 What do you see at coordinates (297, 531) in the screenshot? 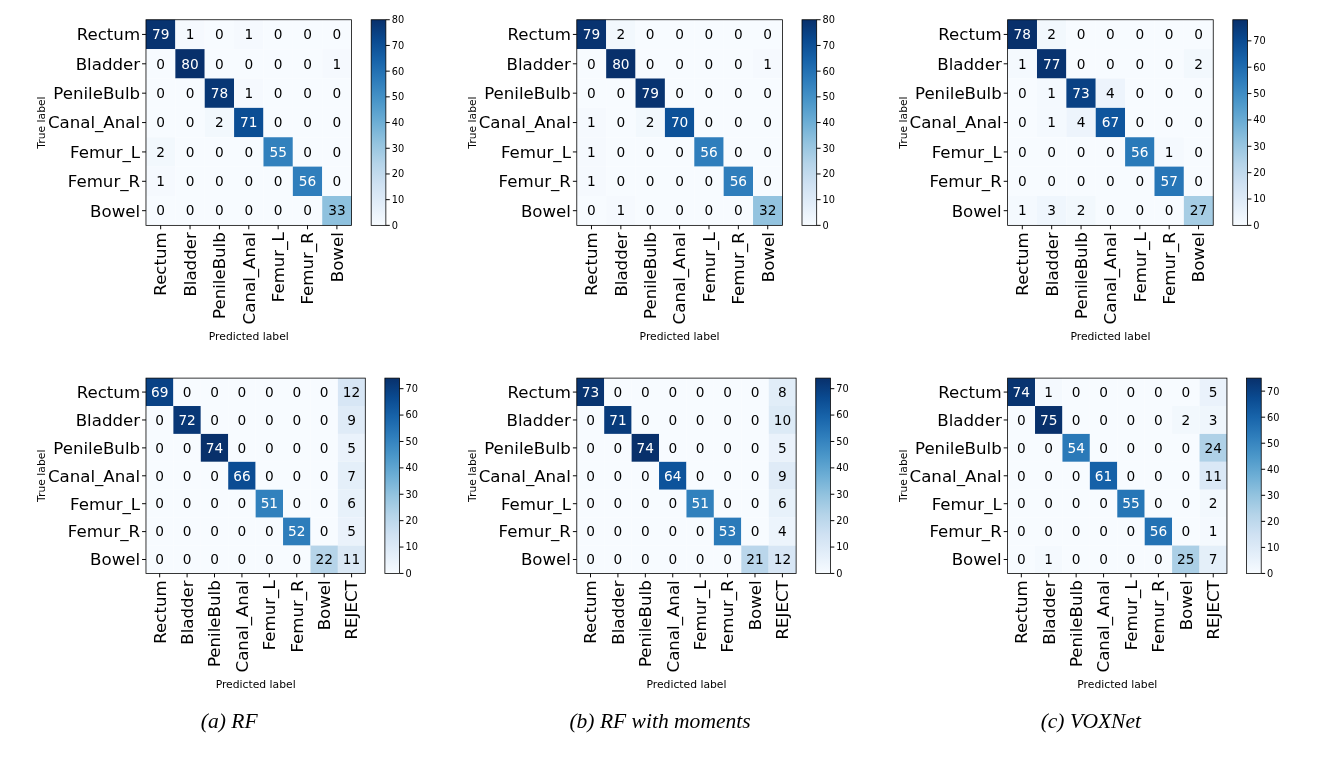
I see `data-label: 52` at bounding box center [297, 531].